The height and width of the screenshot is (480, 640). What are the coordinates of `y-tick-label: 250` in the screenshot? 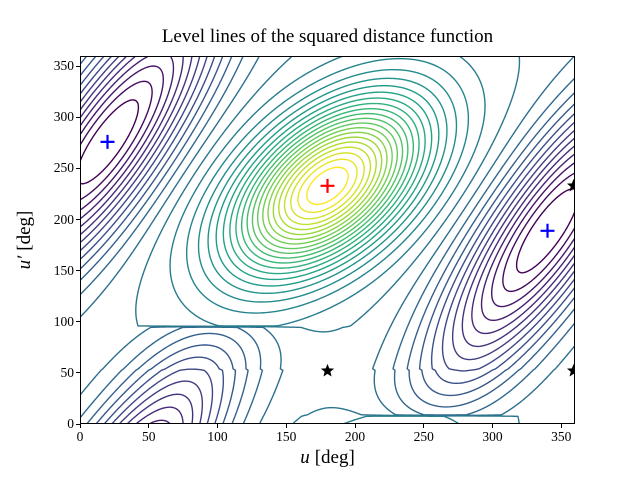 It's located at (63, 168).